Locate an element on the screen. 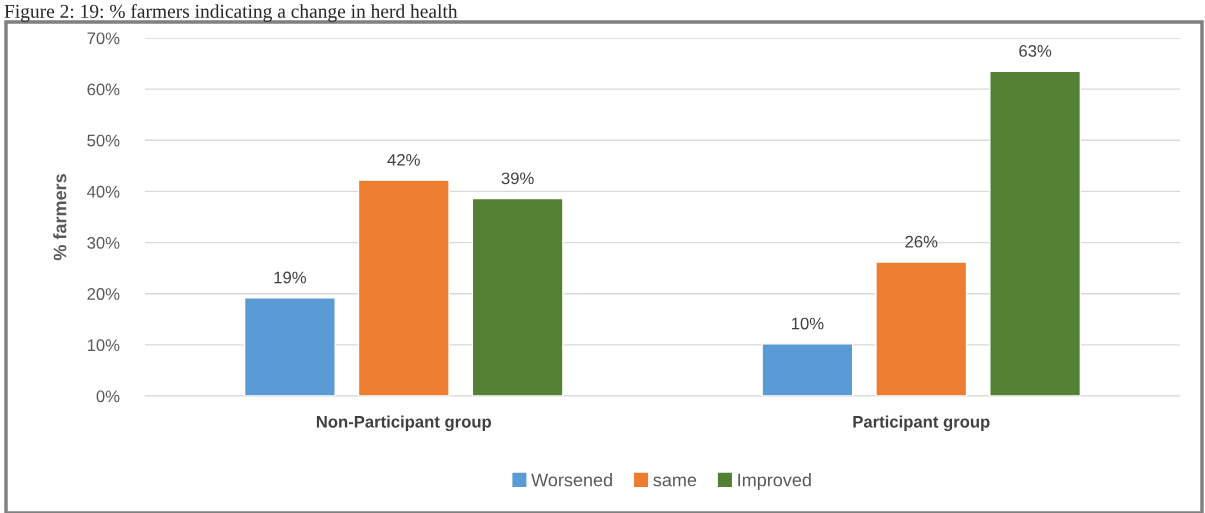  data-label: 39% is located at coordinates (517, 178).